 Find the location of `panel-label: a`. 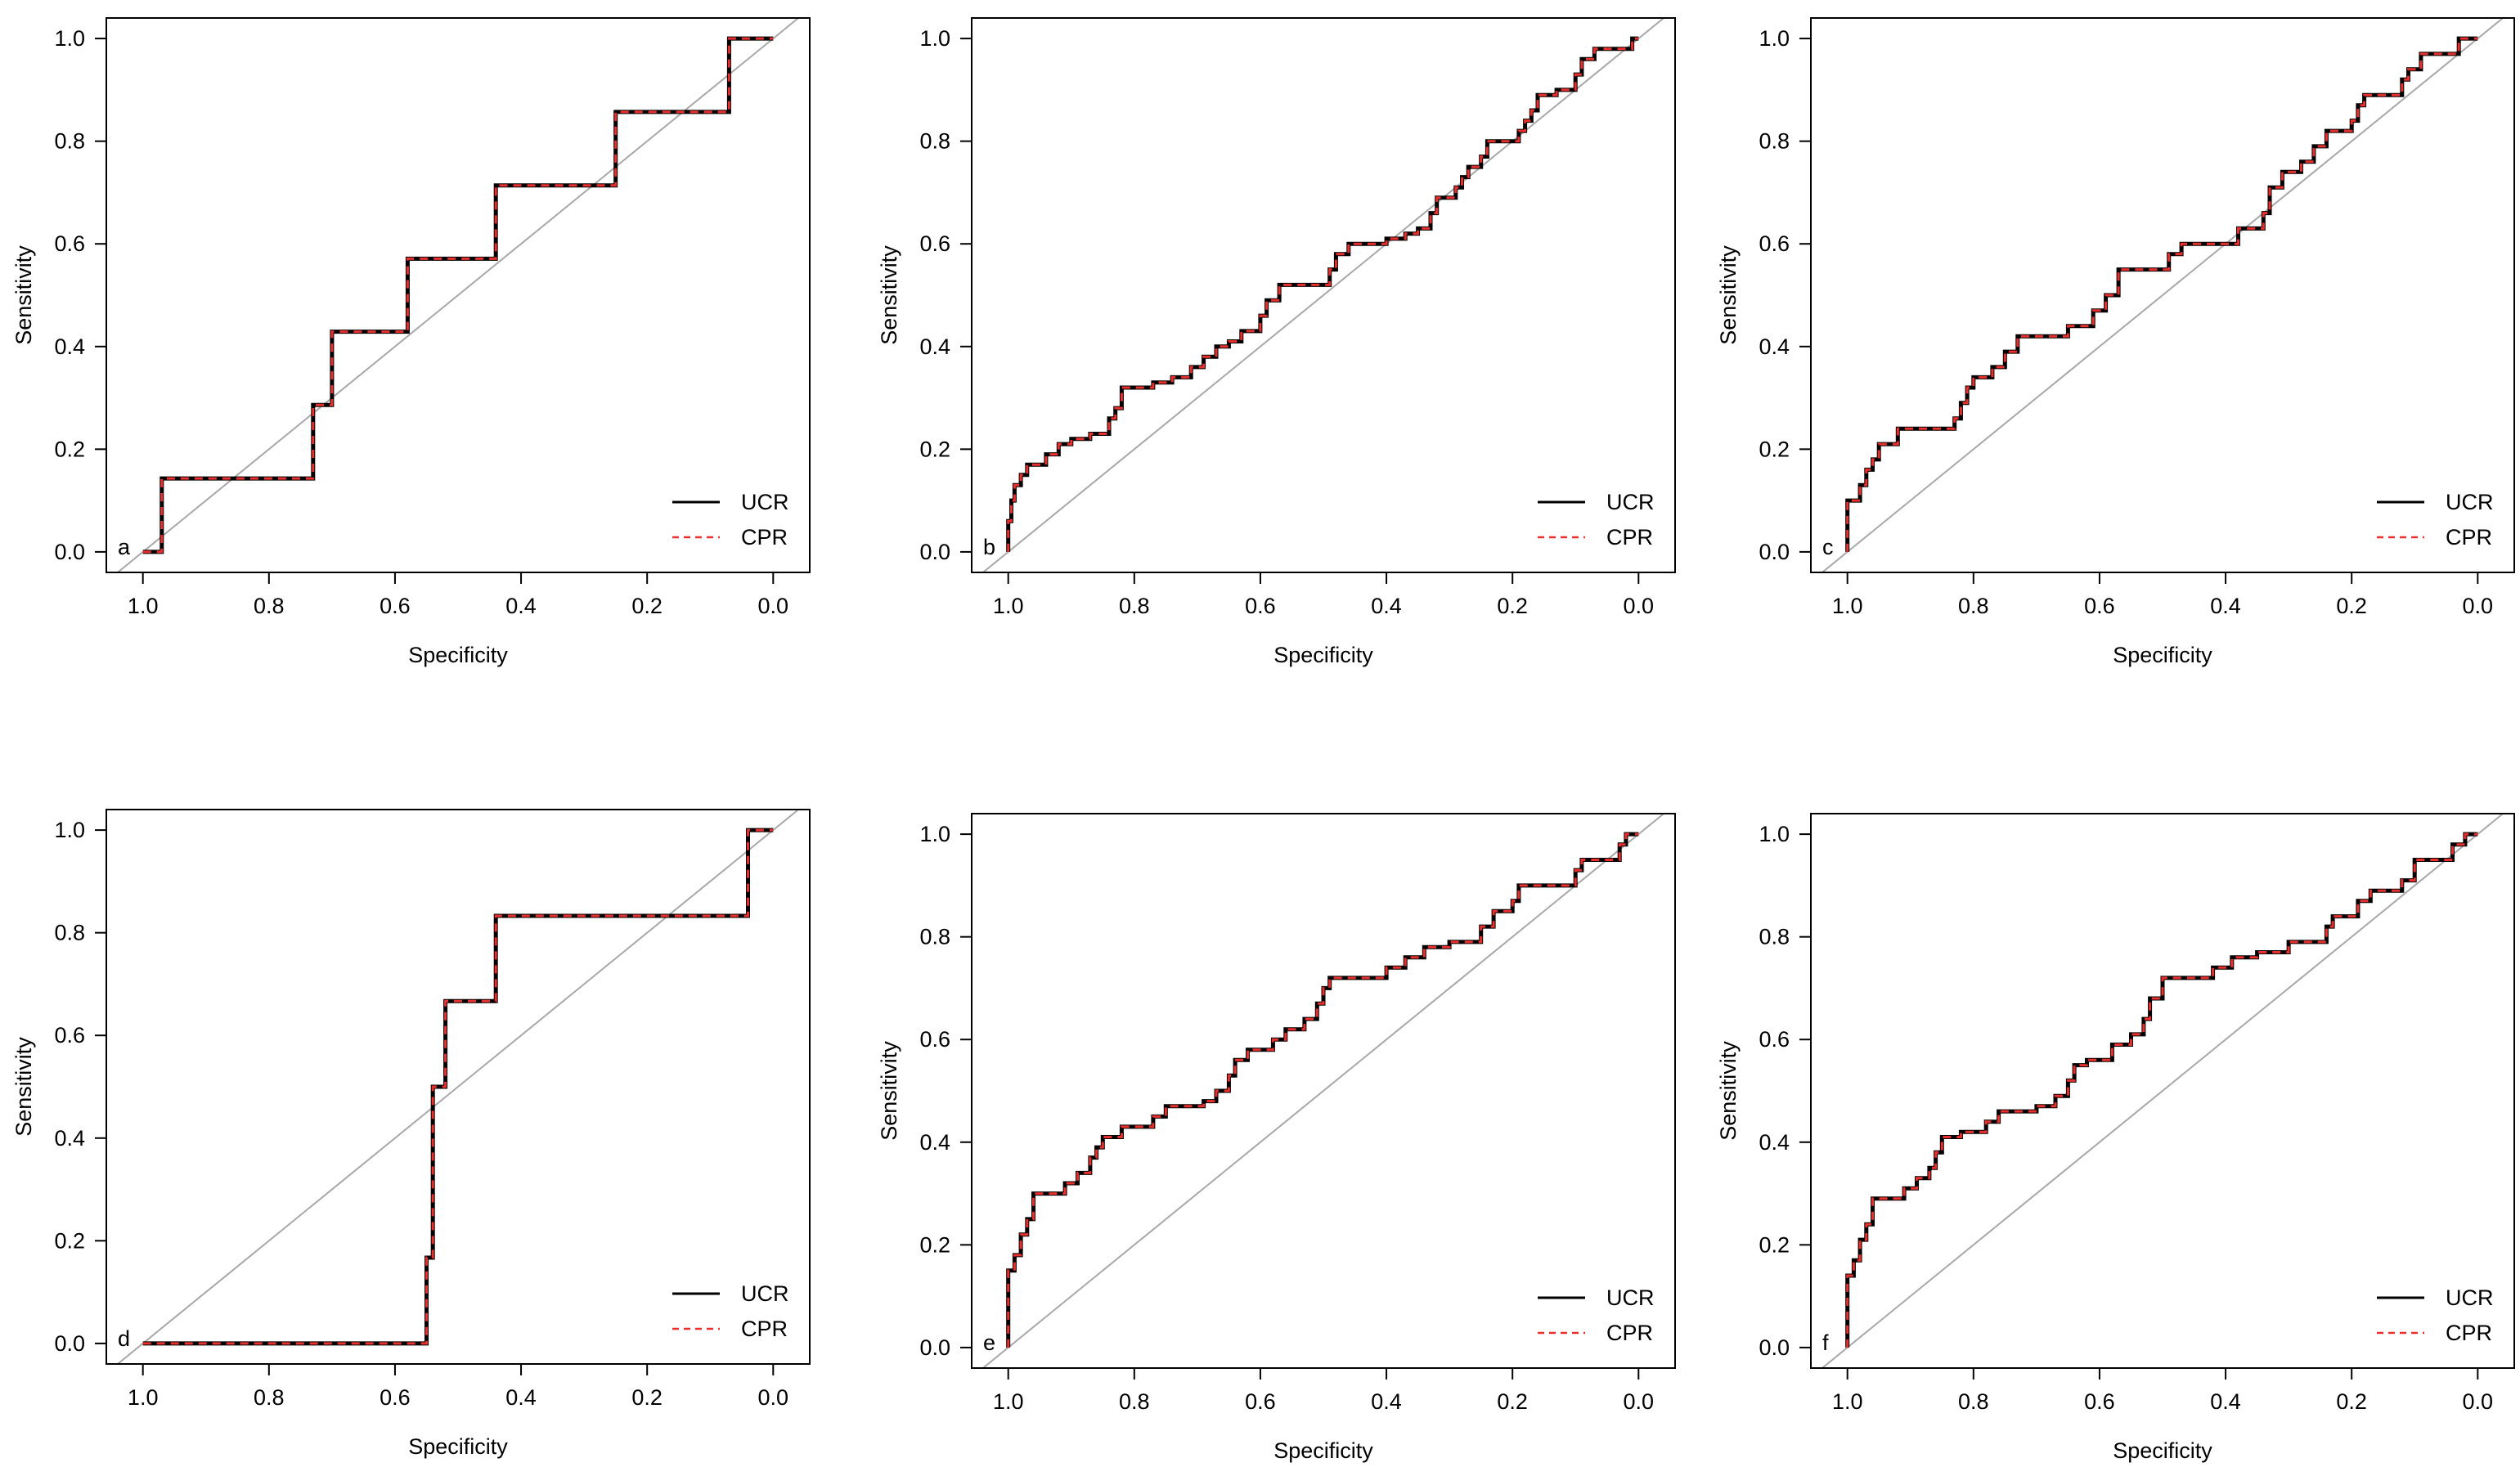

panel-label: a is located at coordinates (125, 547).